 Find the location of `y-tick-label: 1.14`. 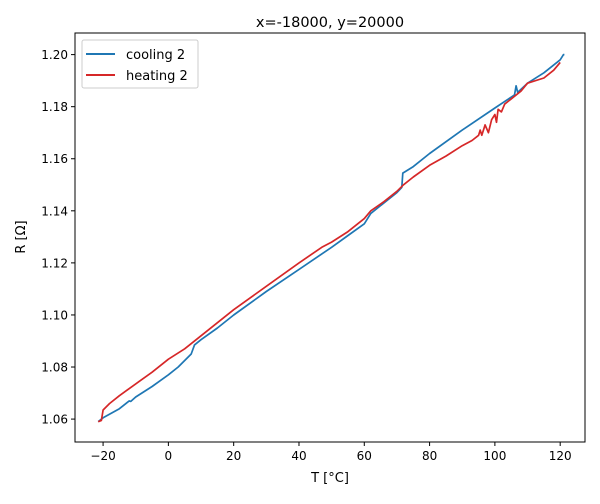

y-tick-label: 1.14 is located at coordinates (54, 211).